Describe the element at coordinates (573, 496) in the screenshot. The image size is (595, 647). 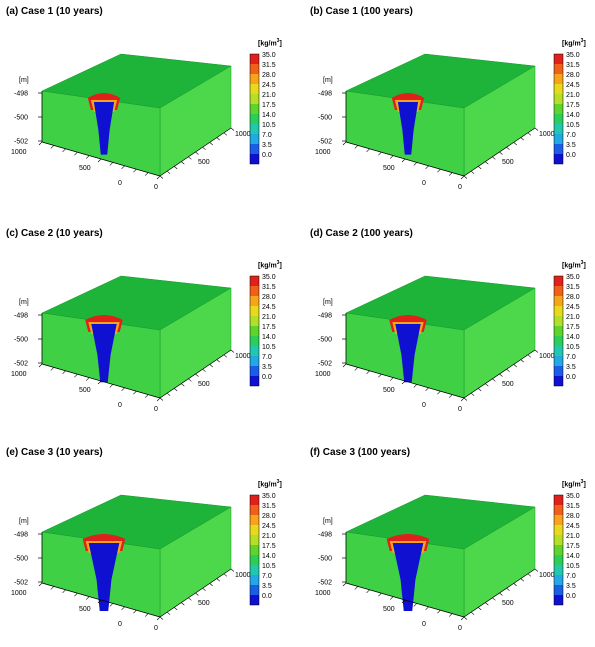
I see `colorbar-tick-label: 35.0` at that location.